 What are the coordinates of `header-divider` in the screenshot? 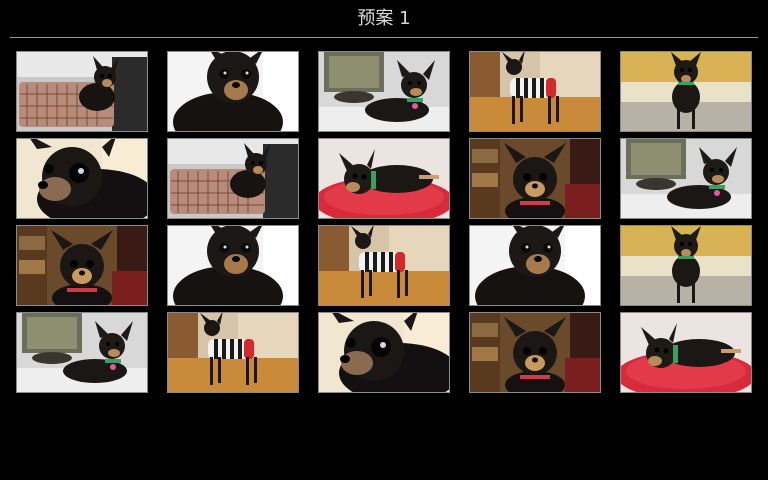 It's located at (384, 37).